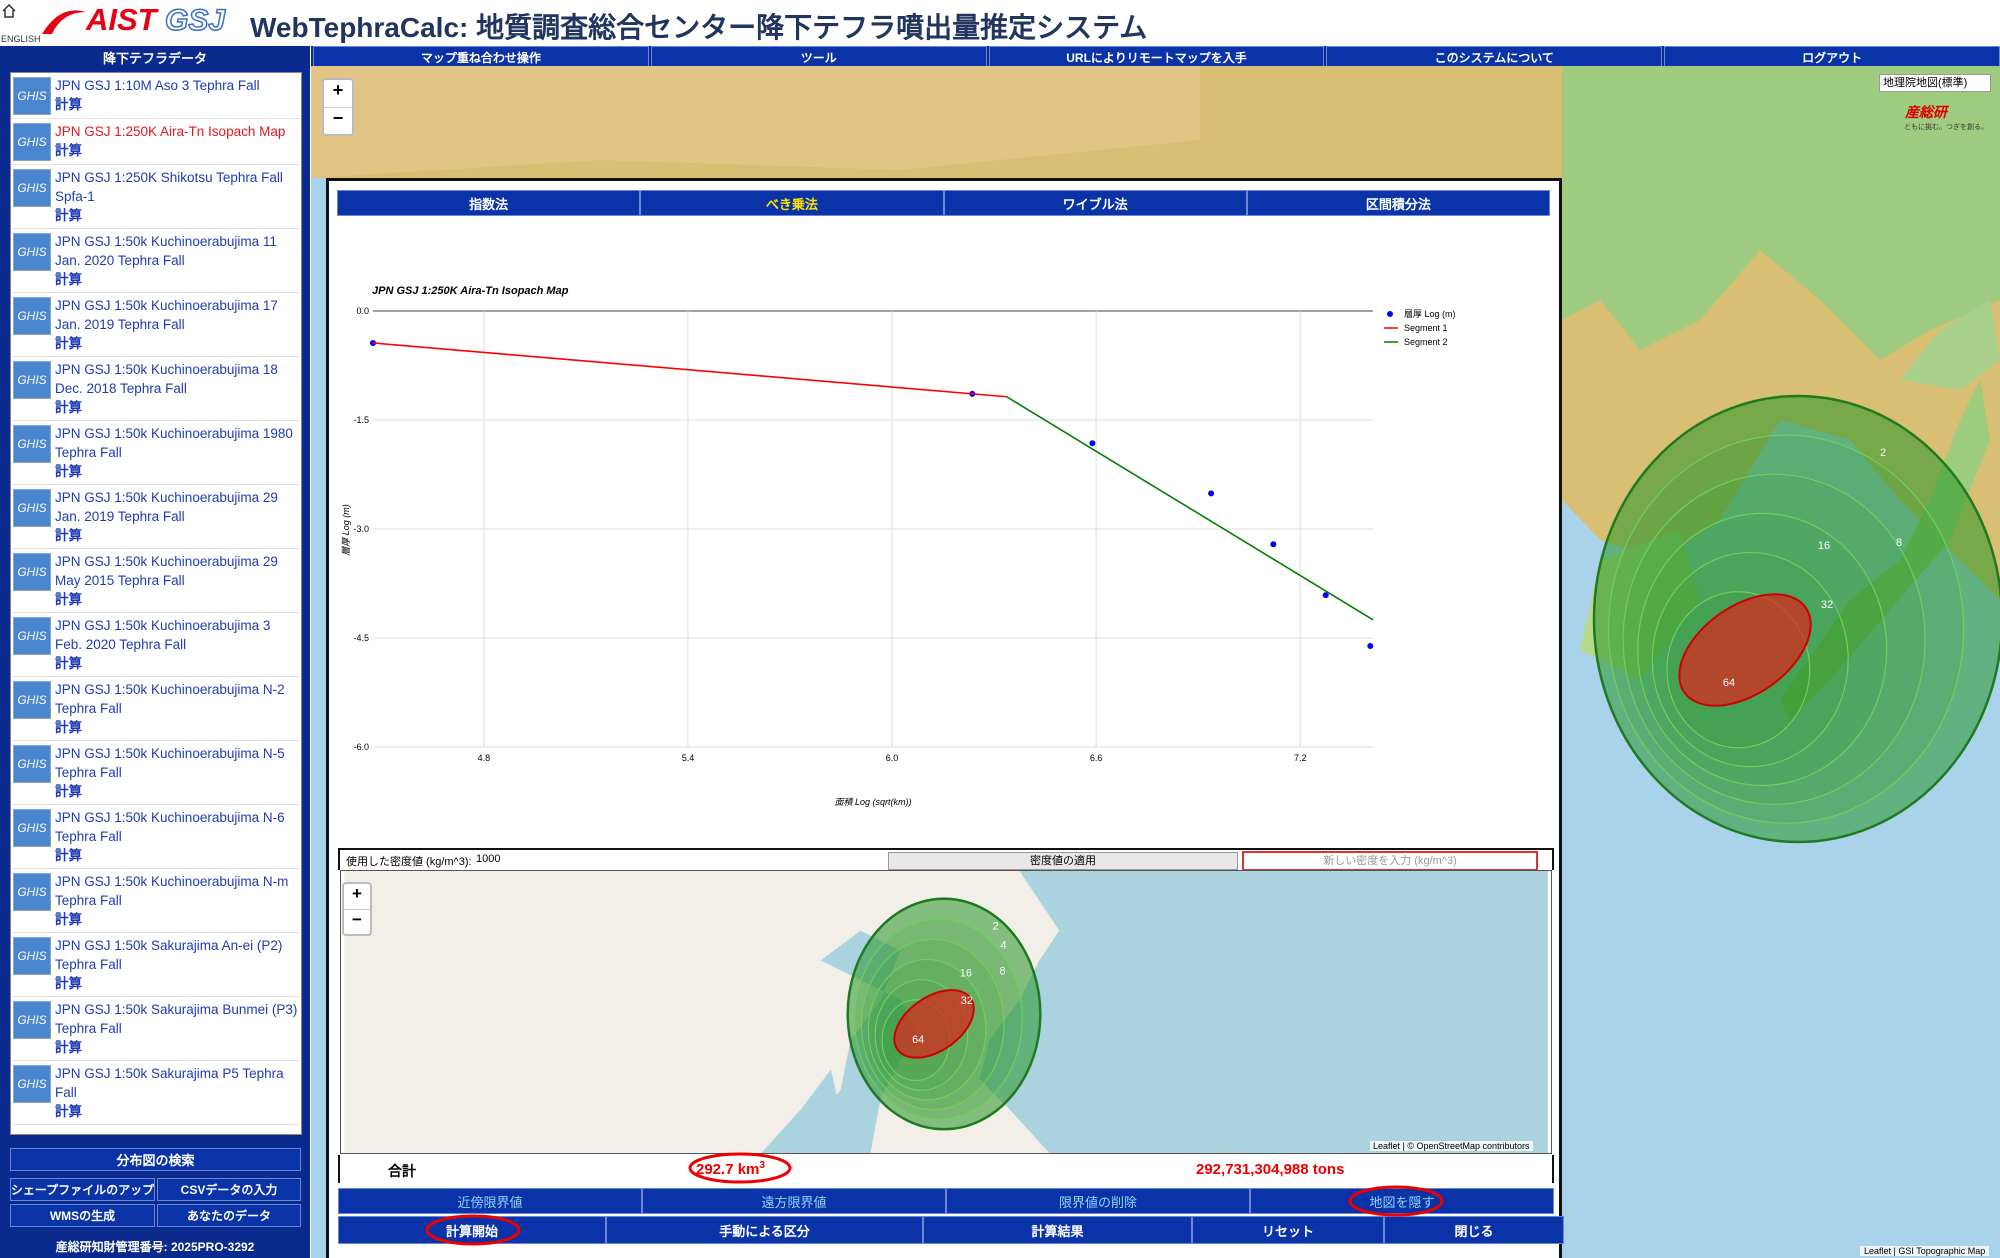  I want to click on action-button: リセット, so click(1288, 1230).